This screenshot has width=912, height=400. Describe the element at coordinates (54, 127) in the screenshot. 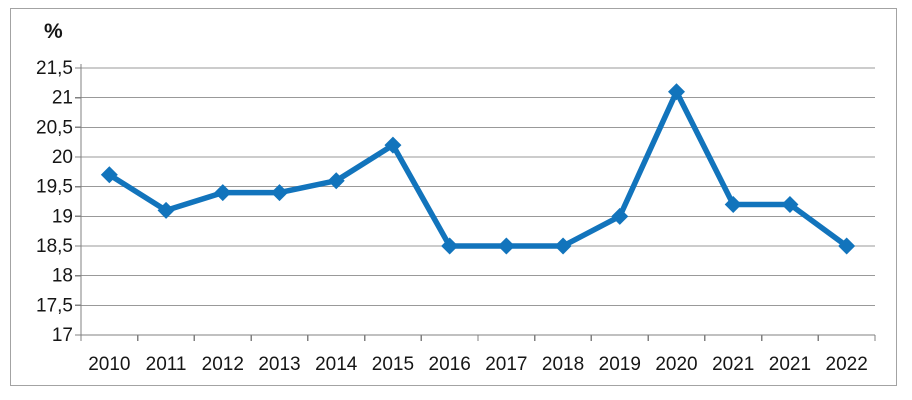

I see `y-axis-tick-label: 20,5` at that location.